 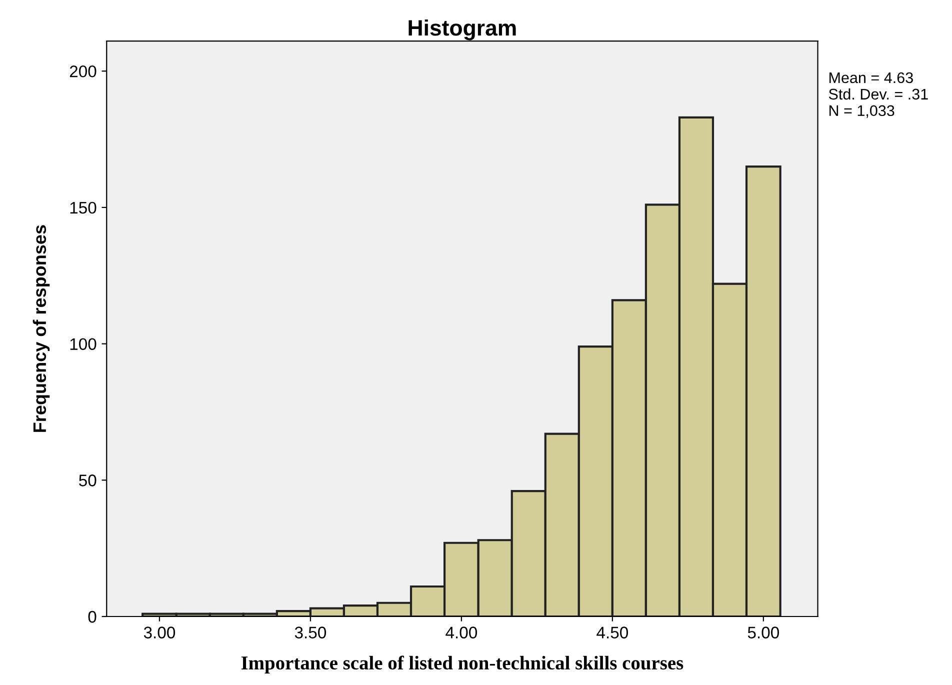 I want to click on y-tick-label: 200, so click(x=83, y=72).